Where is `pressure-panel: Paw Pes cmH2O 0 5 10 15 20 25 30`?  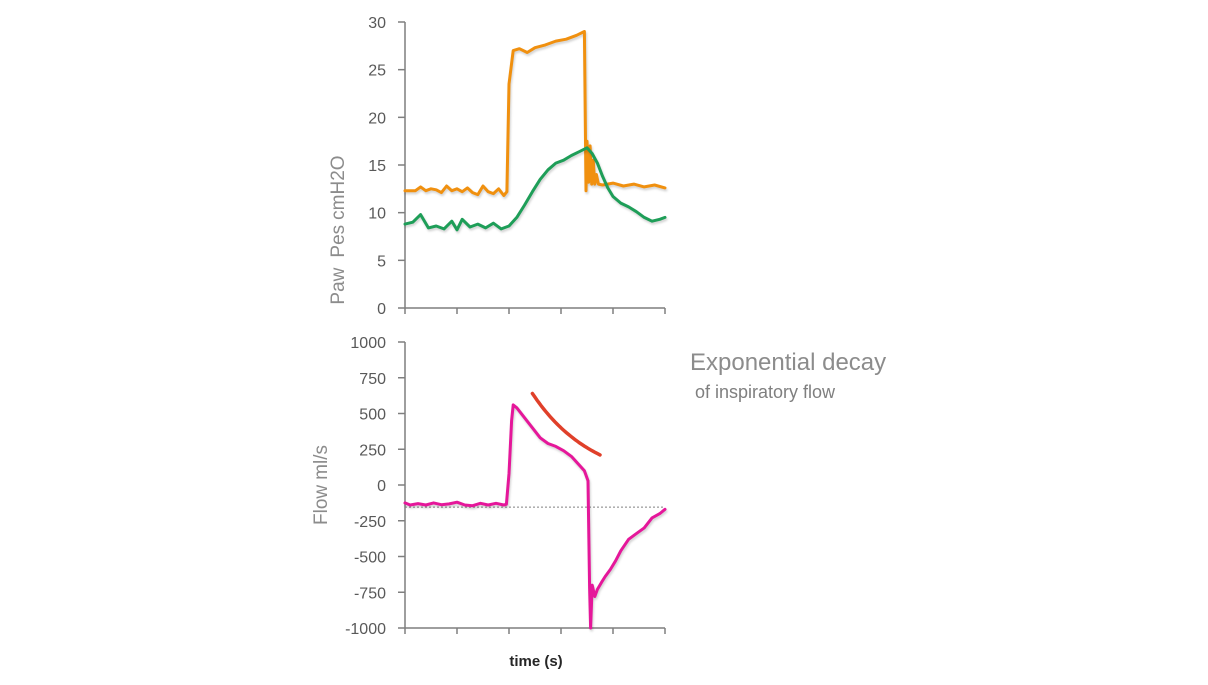
pressure-panel: Paw Pes cmH2O 0 5 10 15 20 25 30 is located at coordinates (497, 166).